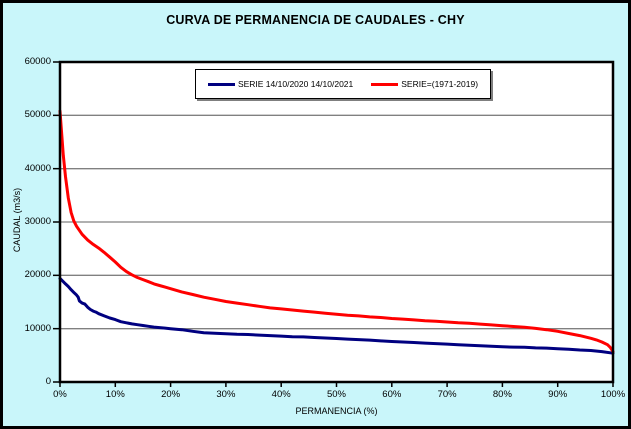  Describe the element at coordinates (336, 411) in the screenshot. I see `x-axis-title: PERMANENCIA (%)` at that location.